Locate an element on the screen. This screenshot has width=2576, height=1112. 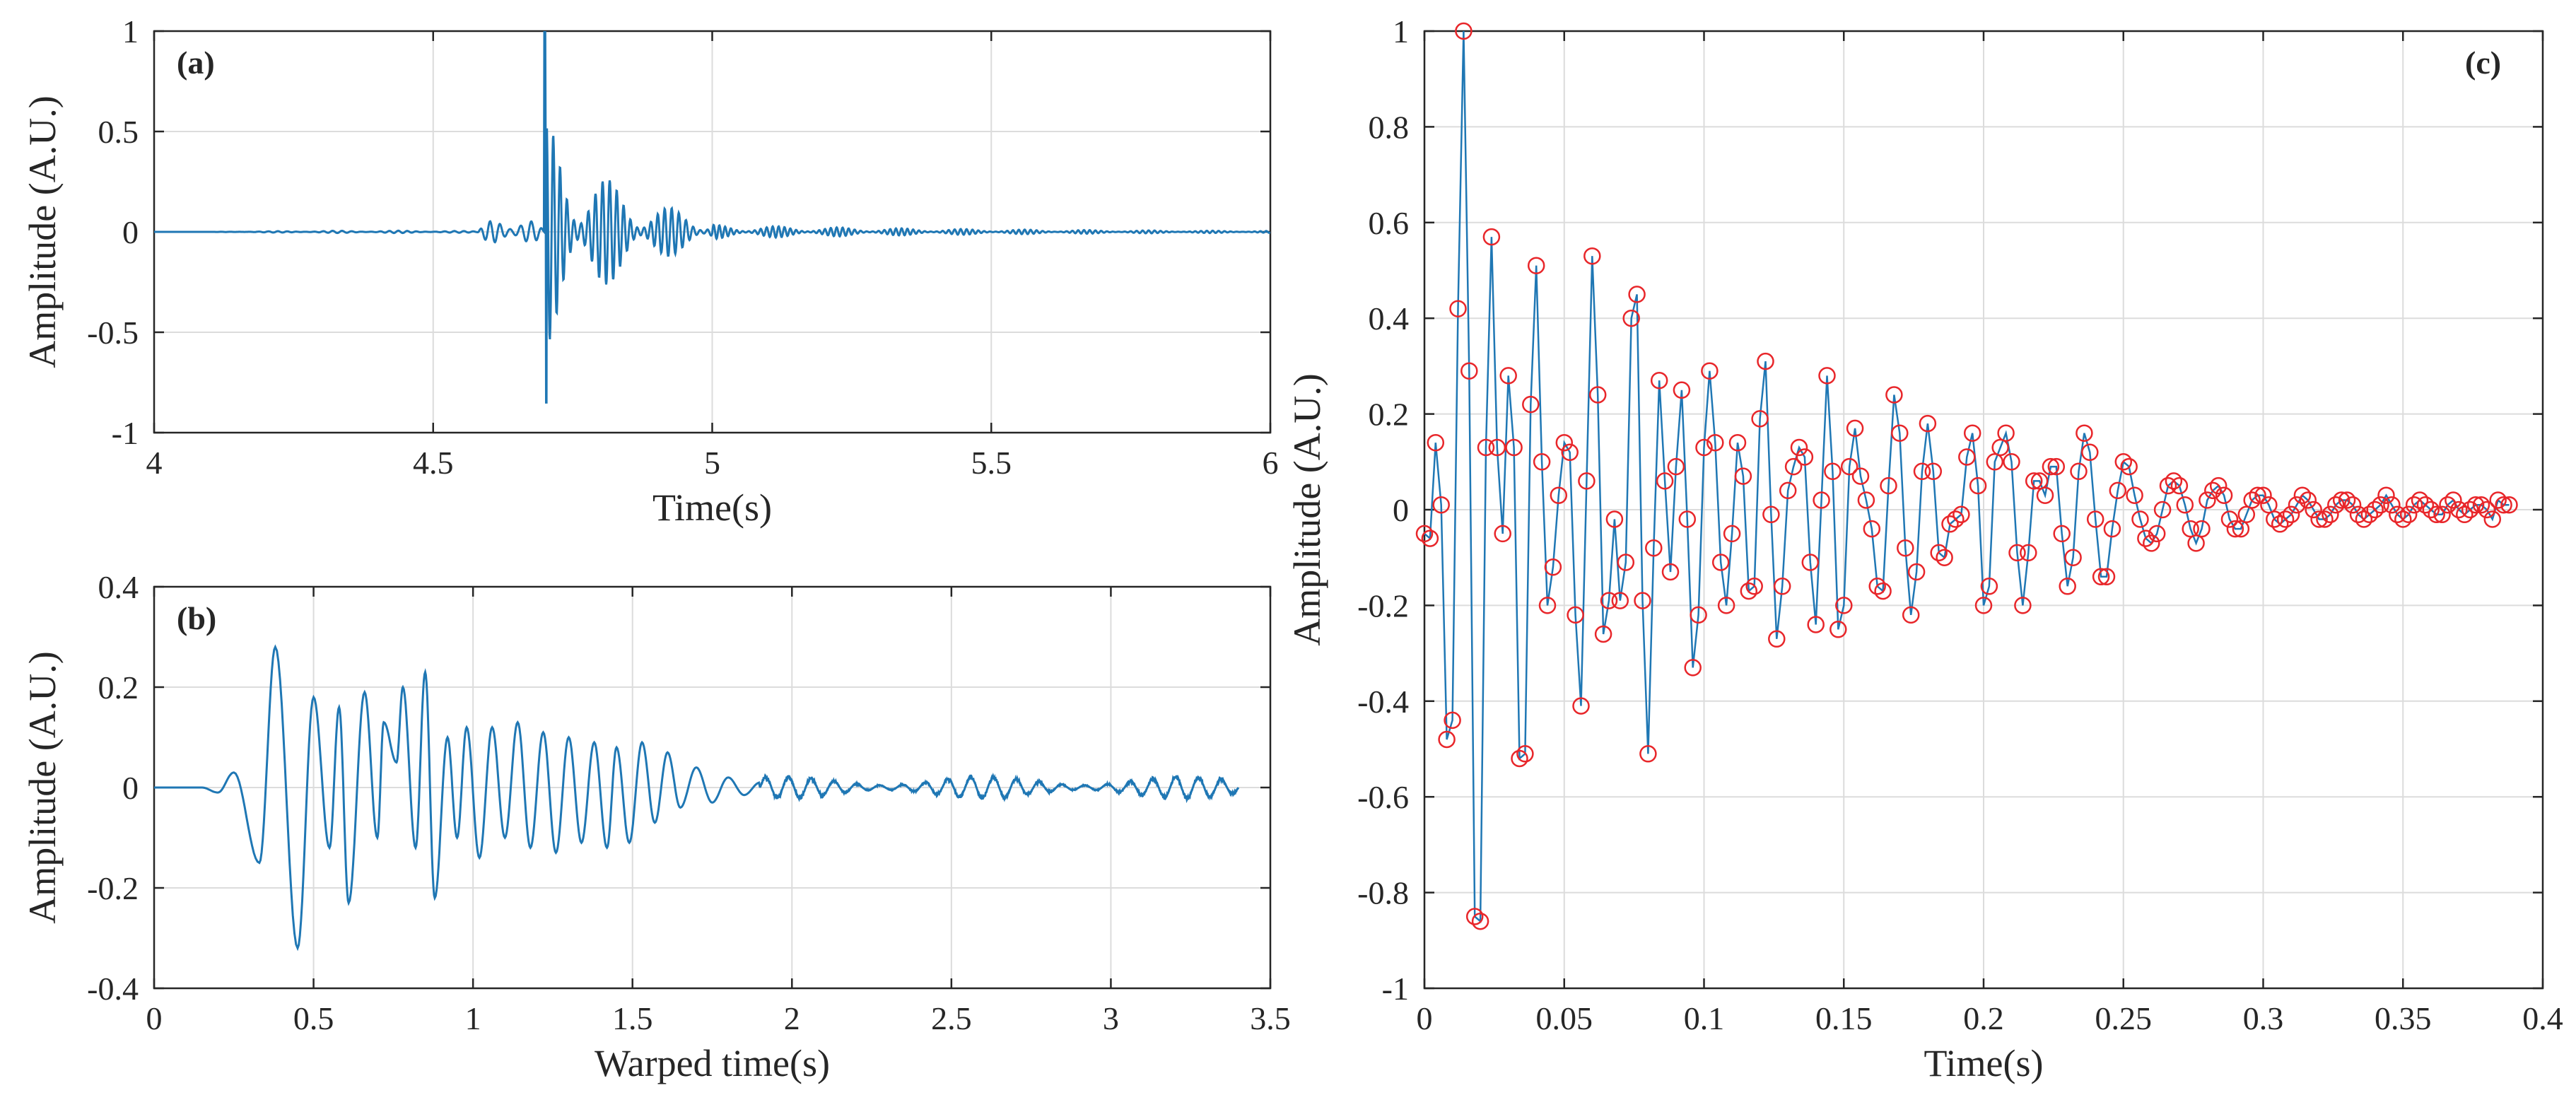
x-tick-label: 1.5 is located at coordinates (633, 1018).